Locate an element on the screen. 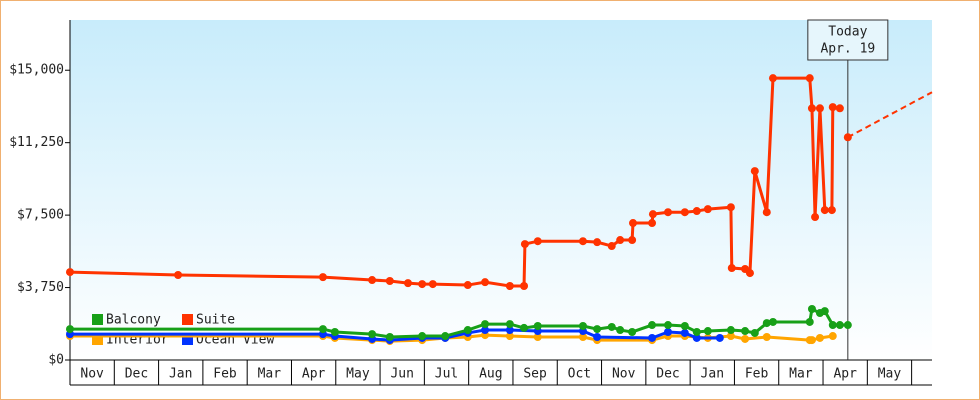 The height and width of the screenshot is (400, 980). x-tick-label: Oct is located at coordinates (579, 374).